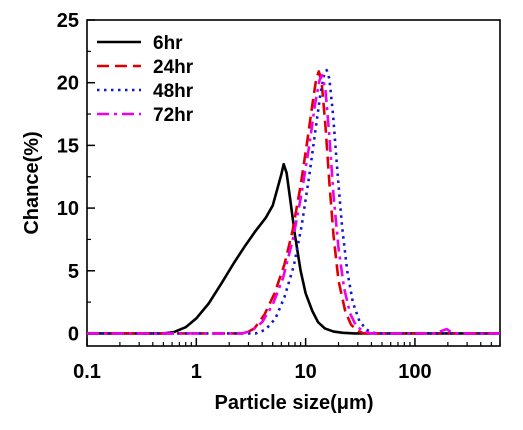 The height and width of the screenshot is (430, 523). What do you see at coordinates (294, 403) in the screenshot?
I see `x-axis-title: Particle size(μm)` at bounding box center [294, 403].